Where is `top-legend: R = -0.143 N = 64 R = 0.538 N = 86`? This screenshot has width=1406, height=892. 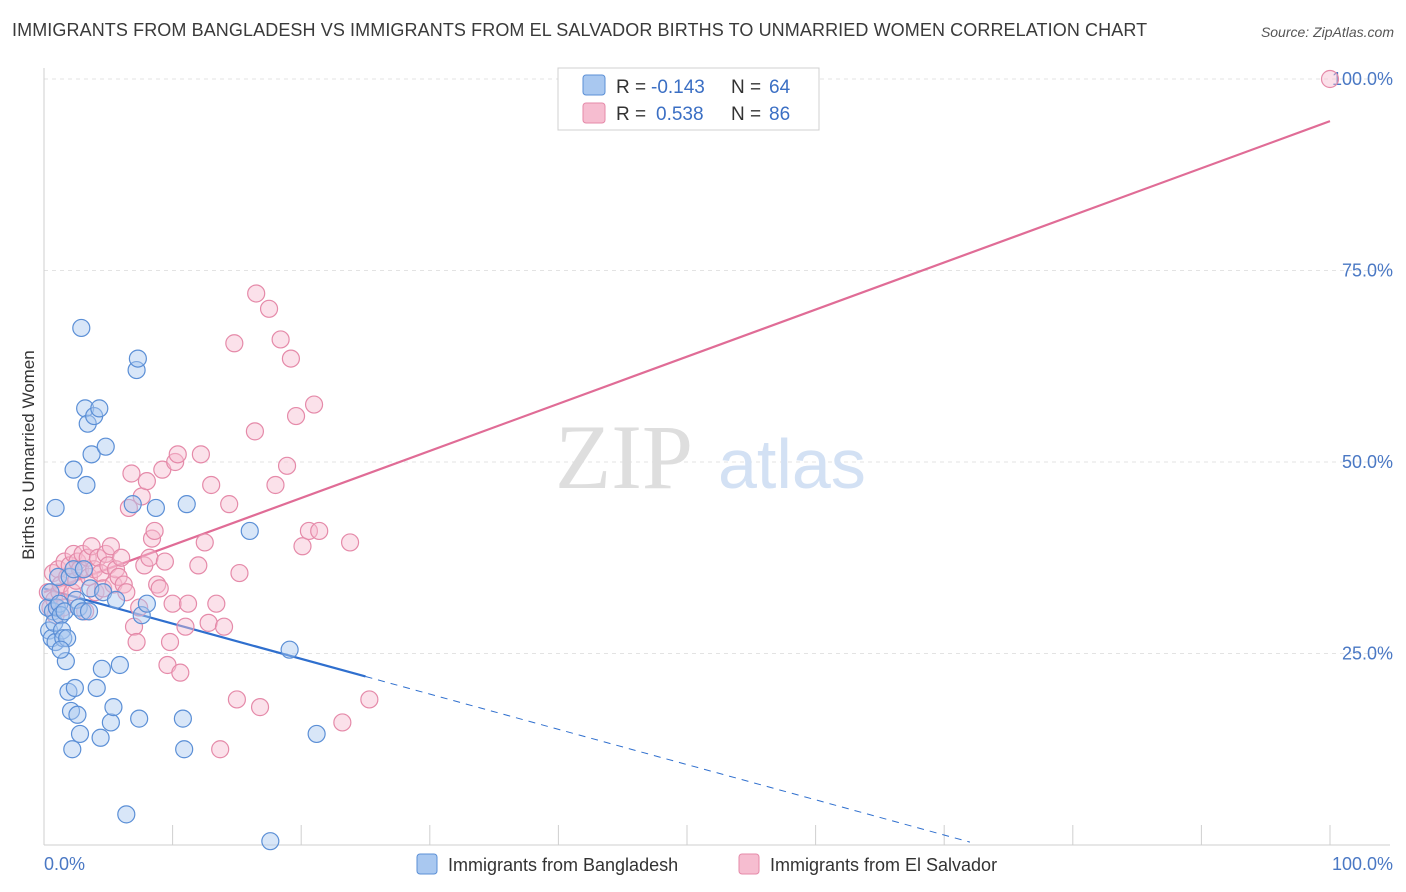 top-legend: R = -0.143 N = 64 R = 0.538 N = 86 is located at coordinates (688, 99).